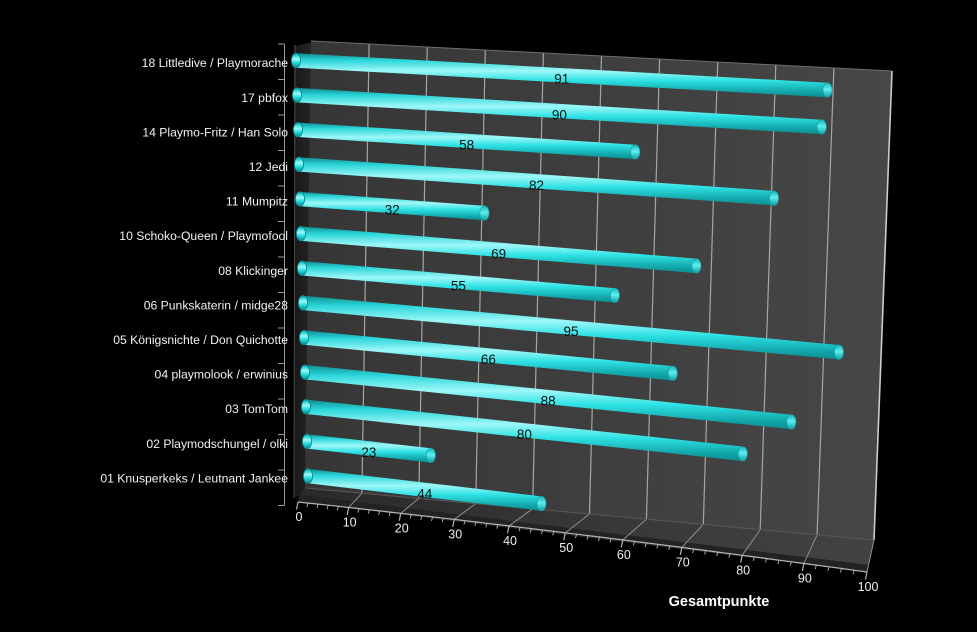 The width and height of the screenshot is (977, 632). What do you see at coordinates (215, 63) in the screenshot?
I see `category-label-1: 18 Littledive / Playmorache` at bounding box center [215, 63].